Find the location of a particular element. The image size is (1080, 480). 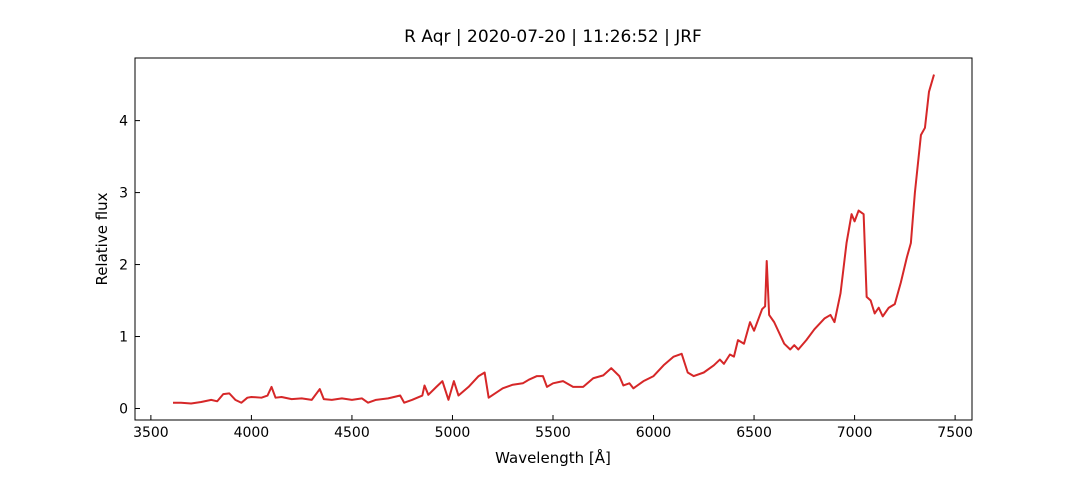

x-tick-label: 3500 is located at coordinates (151, 433).